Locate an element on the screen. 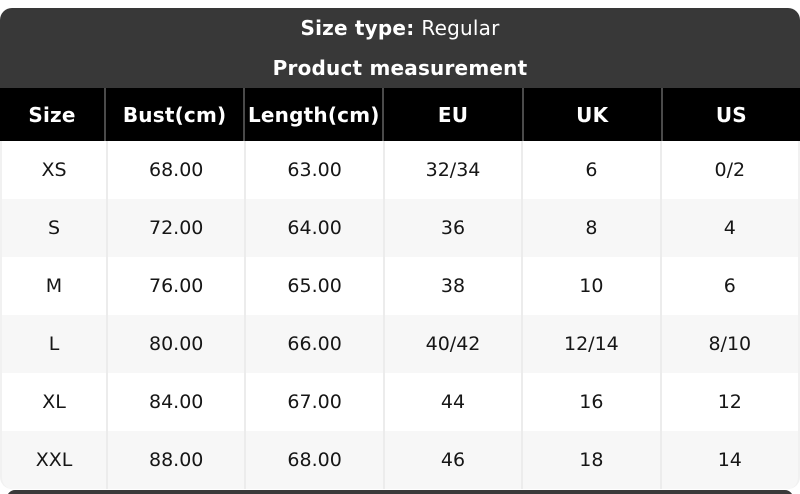 This screenshot has width=800, height=494. cell-eu: 32/34 is located at coordinates (453, 170).